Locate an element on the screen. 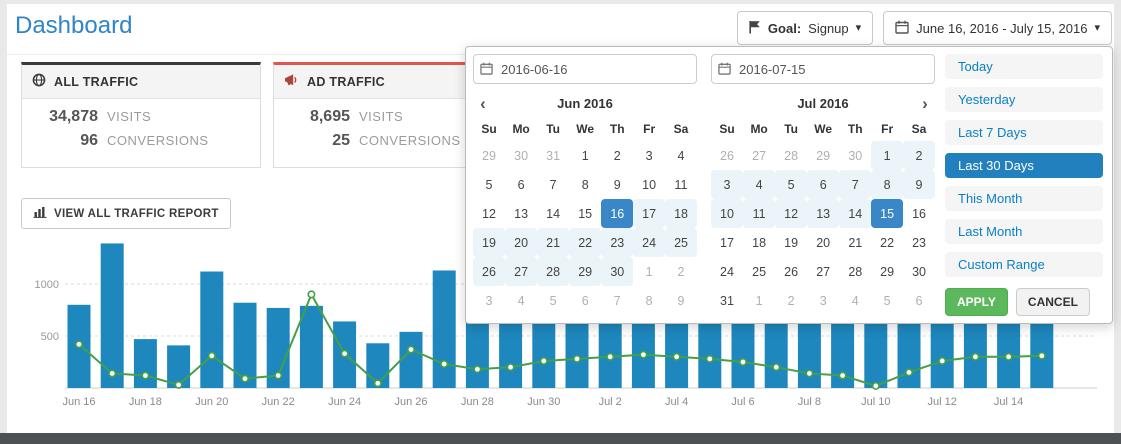 The height and width of the screenshot is (444, 1121). range-option-yesterday: Yesterday is located at coordinates (1024, 99).